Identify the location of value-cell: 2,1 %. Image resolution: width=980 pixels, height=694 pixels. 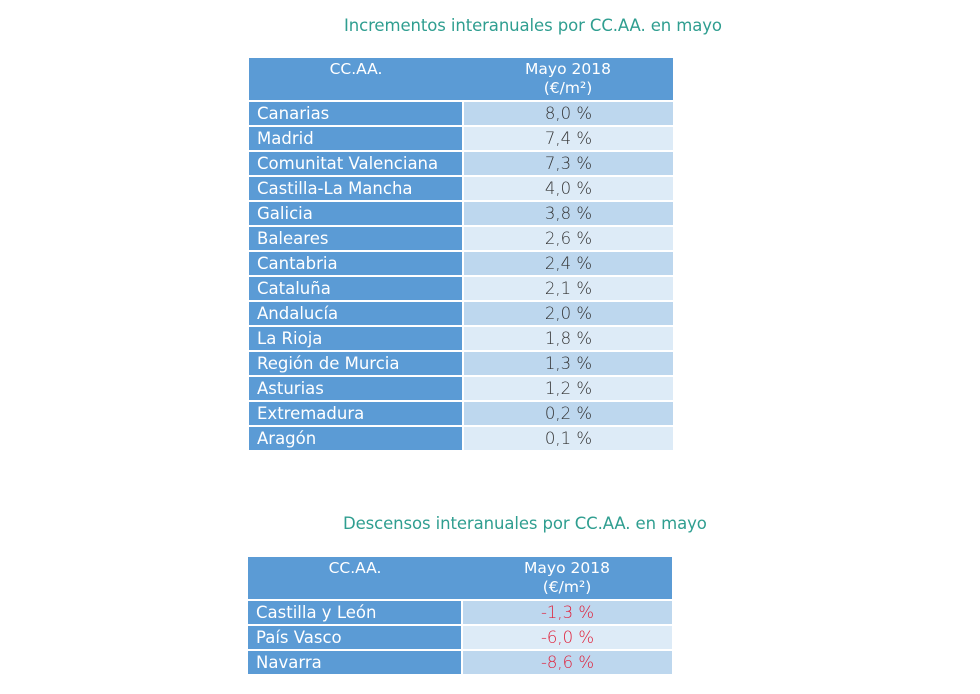
(568, 289).